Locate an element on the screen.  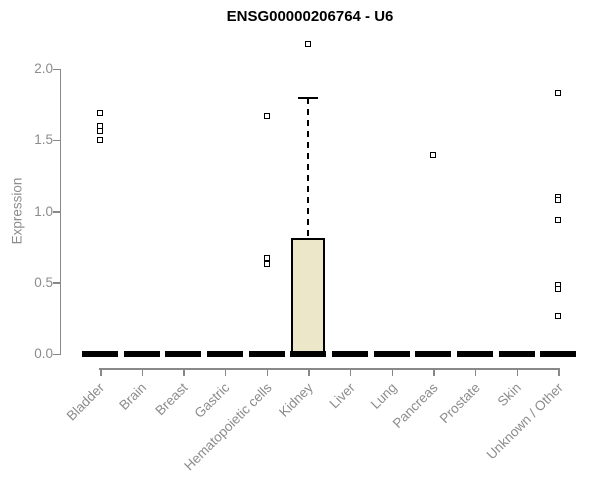
x-category-label-text: Kidney is located at coordinates (296, 400).